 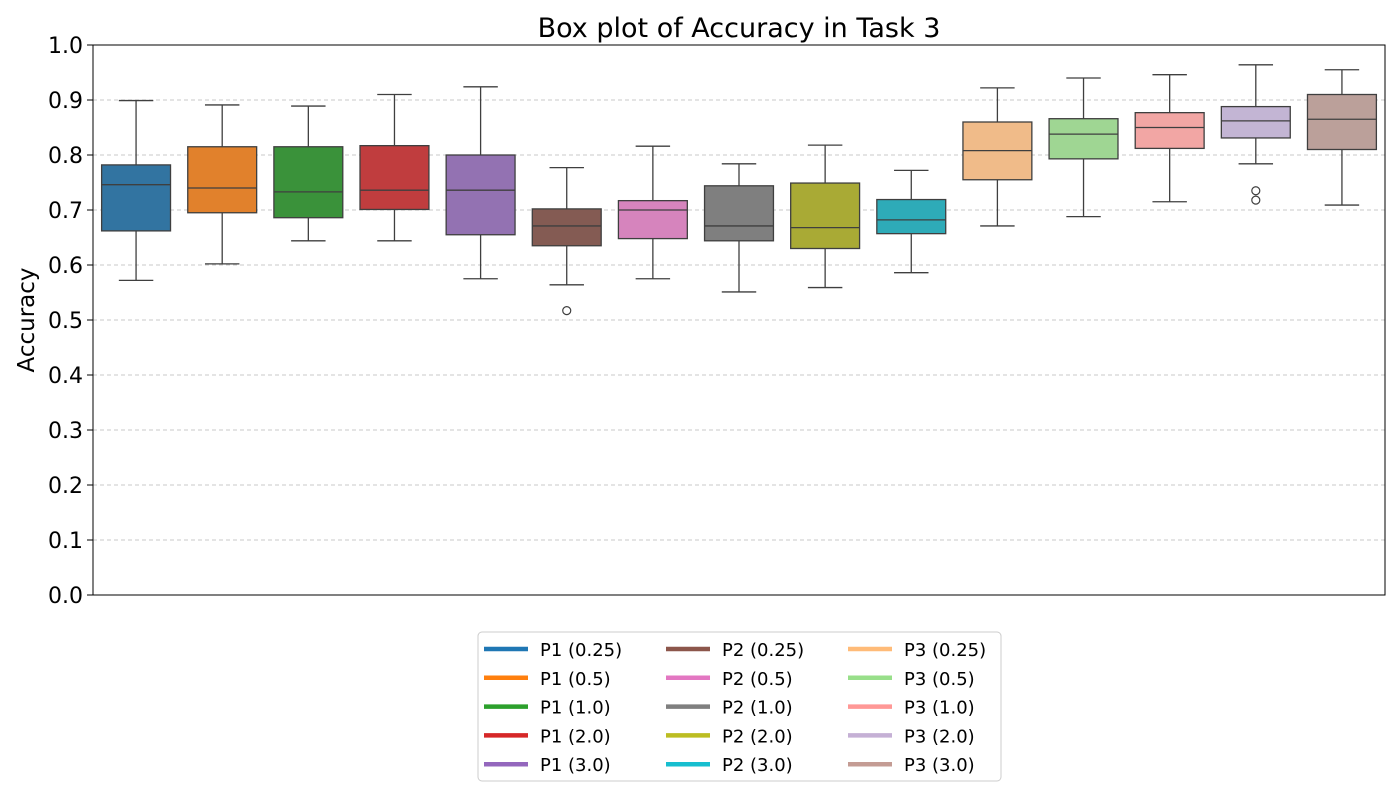 What do you see at coordinates (757, 736) in the screenshot?
I see `legend-label: P2 (2.0)` at bounding box center [757, 736].